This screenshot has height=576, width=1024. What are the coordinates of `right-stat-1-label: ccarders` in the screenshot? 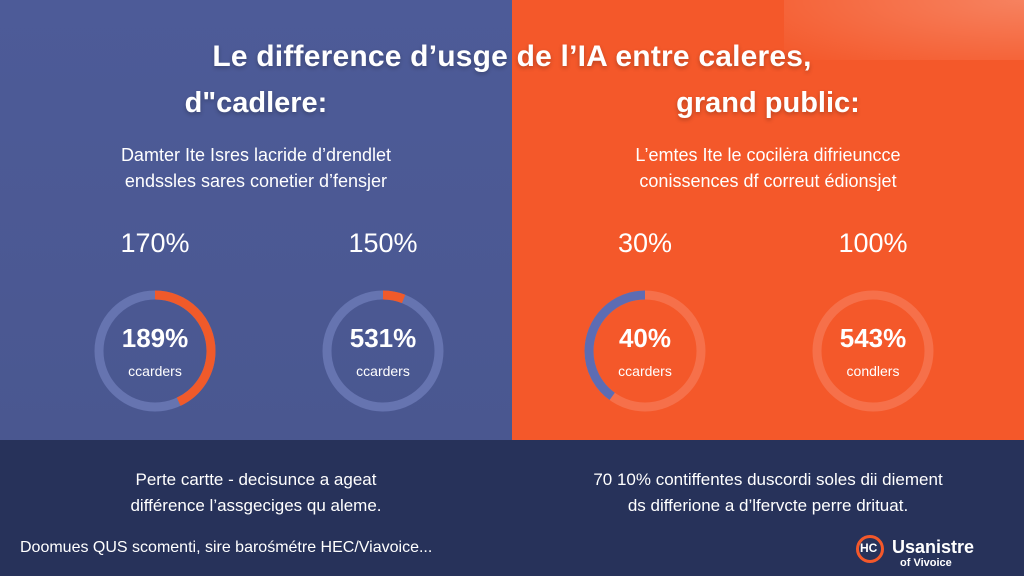 It's located at (645, 371).